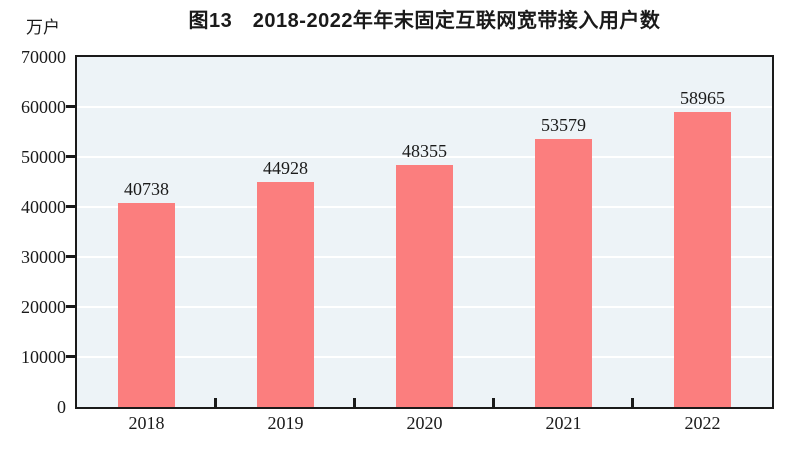 Image resolution: width=800 pixels, height=458 pixels. I want to click on y-tick-label-40000: 40000, so click(43, 207).